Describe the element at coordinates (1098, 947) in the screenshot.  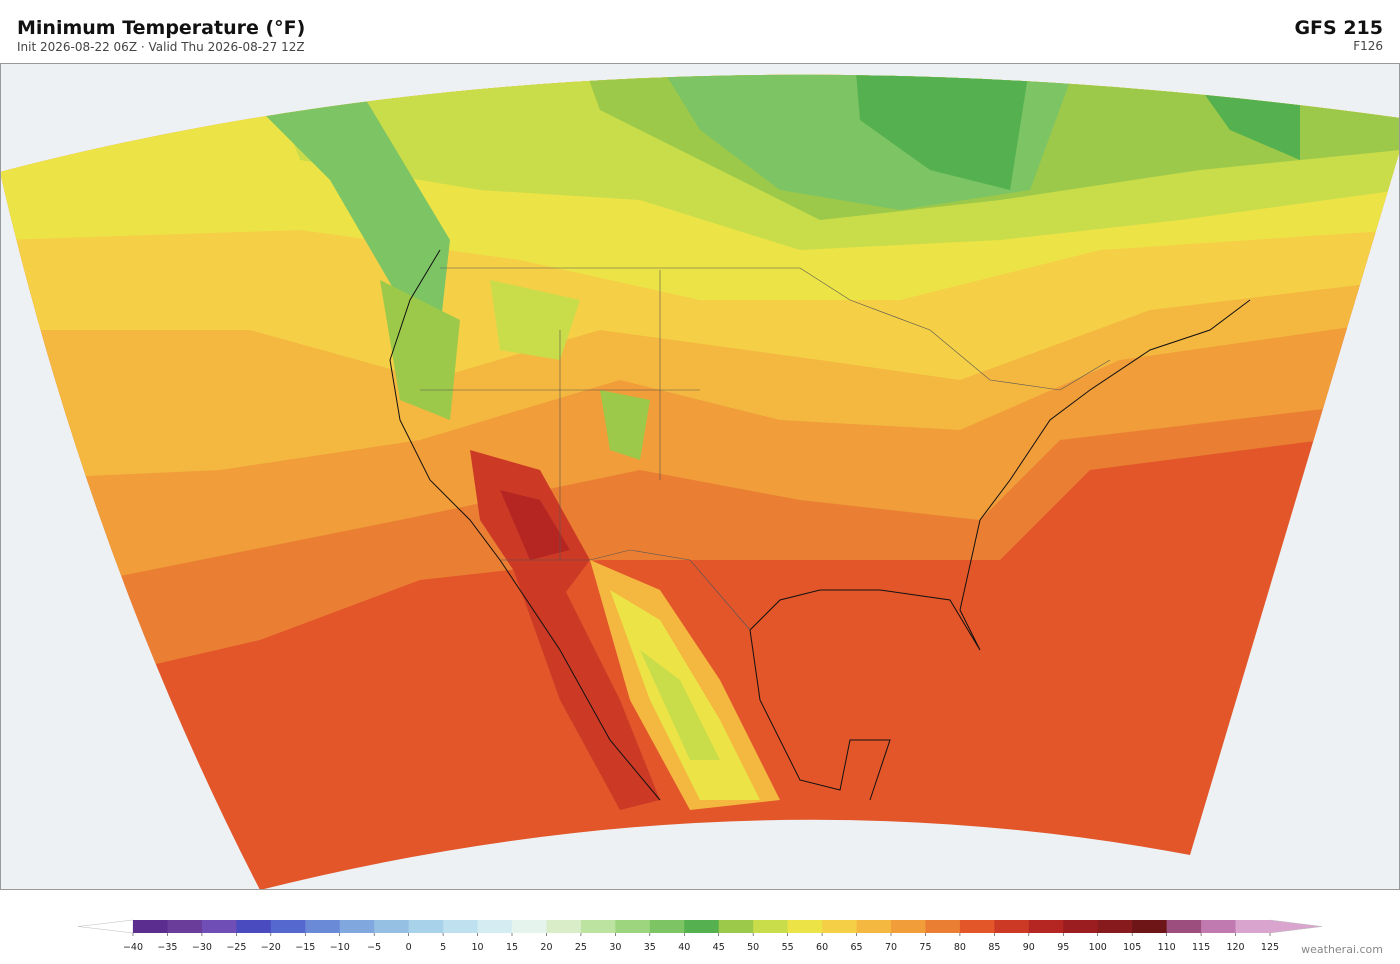
I see `colorbar-tick-label: 100` at that location.